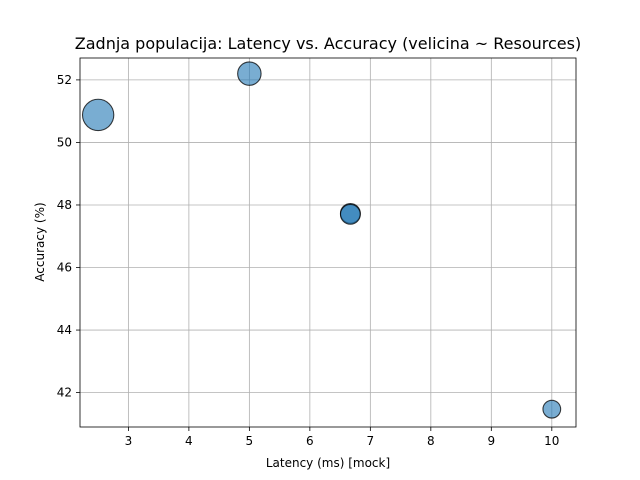 The image size is (640, 480). I want to click on y-axis-label: Accuracy (%), so click(40, 241).